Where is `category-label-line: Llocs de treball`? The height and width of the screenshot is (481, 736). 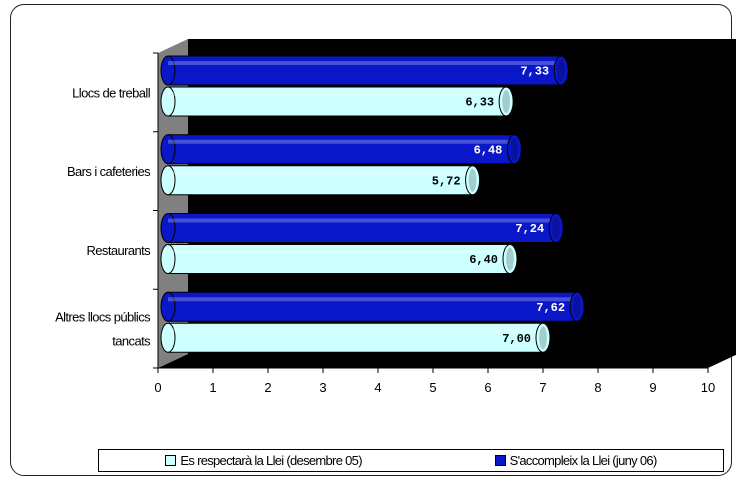 category-label-line: Llocs de treball is located at coordinates (111, 92).